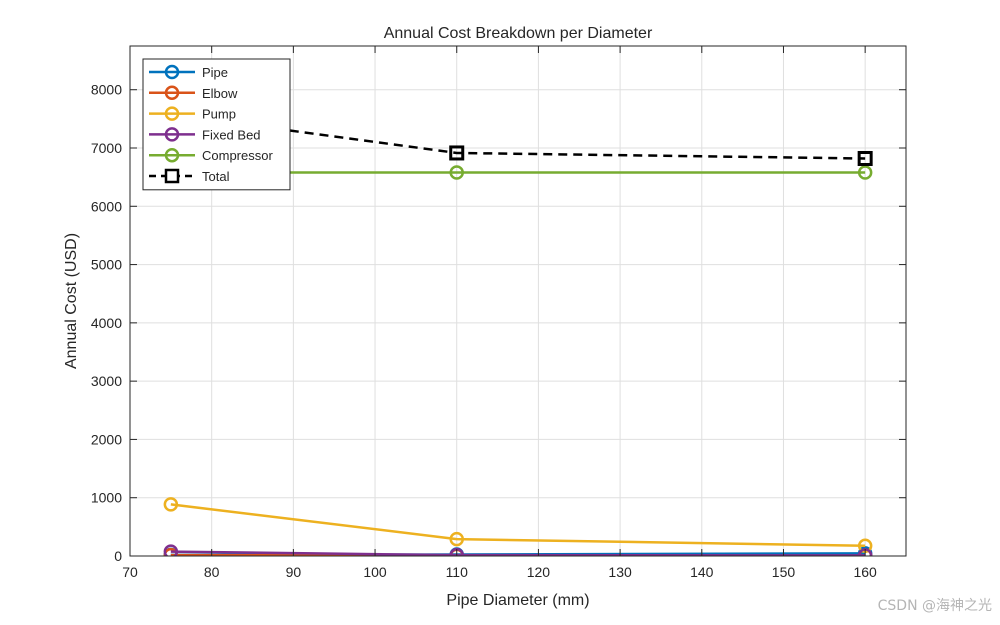 The width and height of the screenshot is (1000, 625). Describe the element at coordinates (189, 176) in the screenshot. I see `legend-item-total: Total` at that location.